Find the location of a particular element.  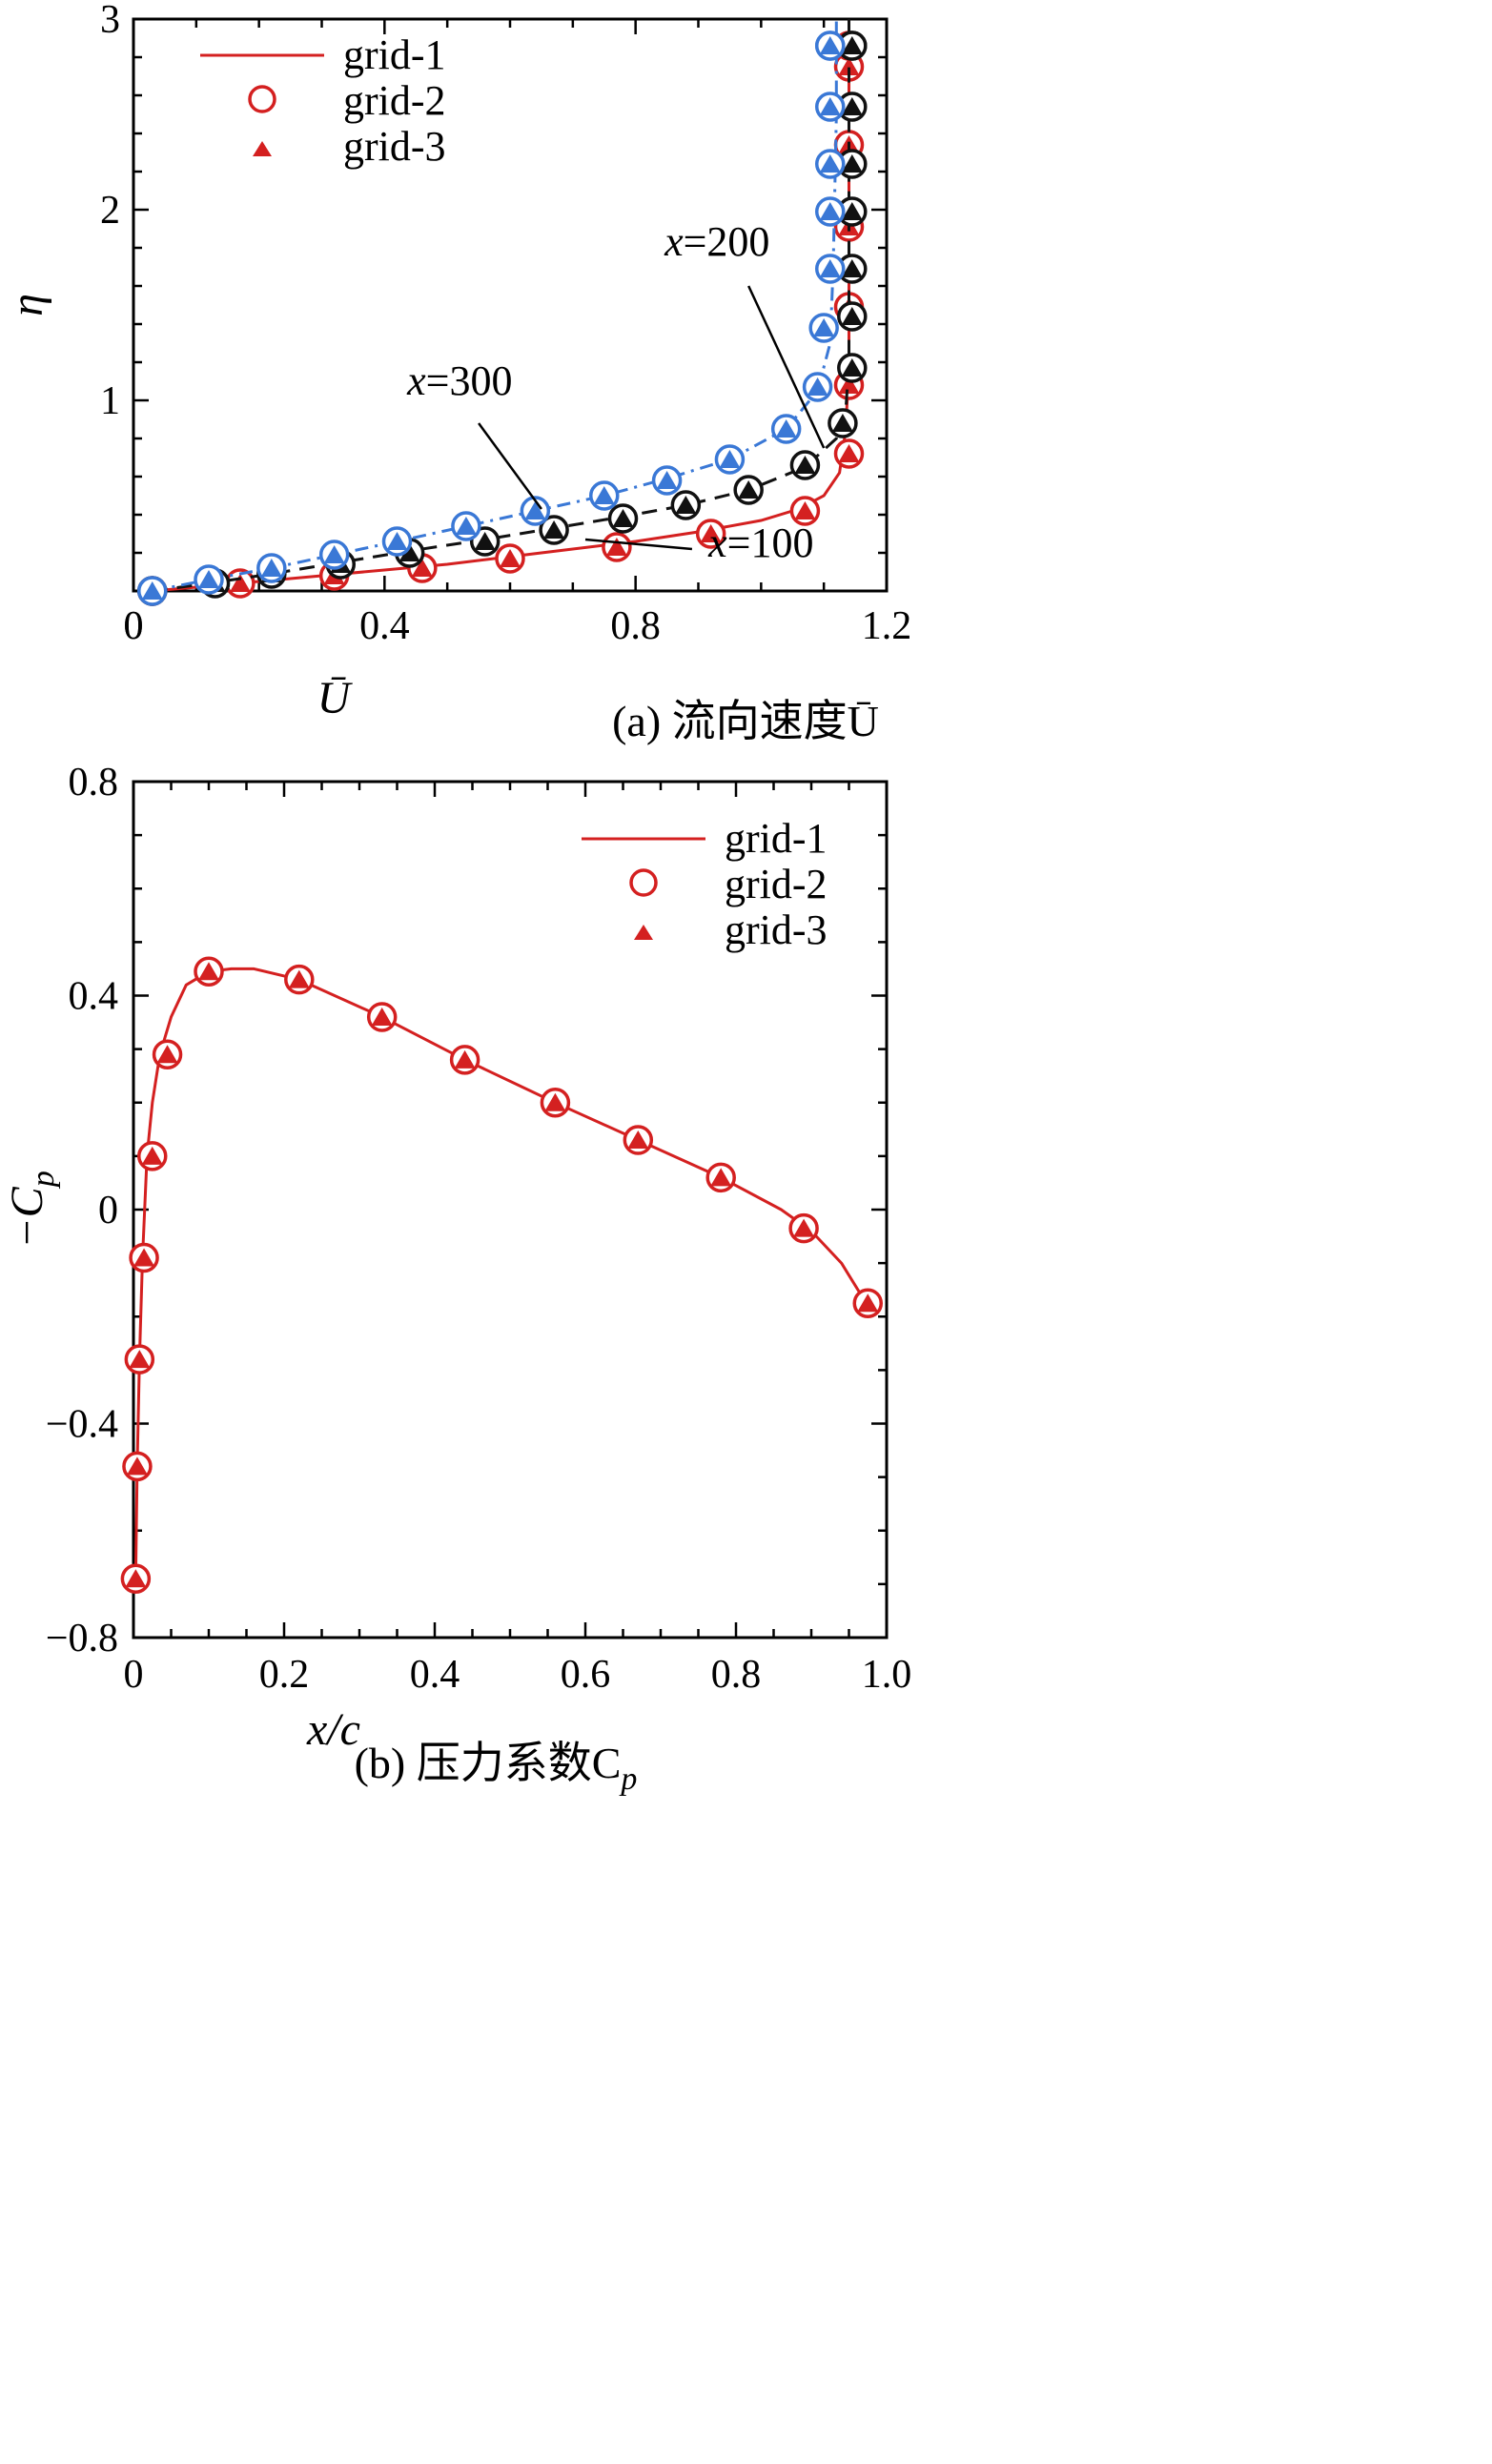

annotation-1: x=200 is located at coordinates (745, 333).